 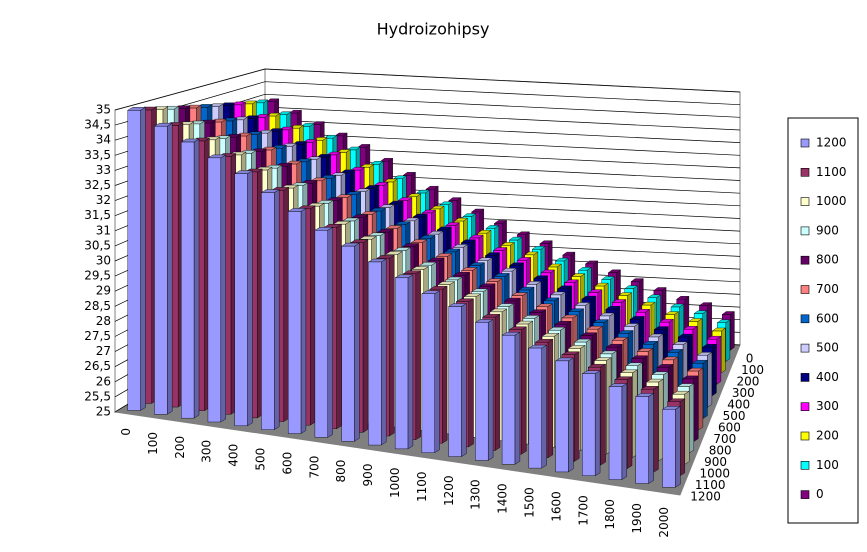 What do you see at coordinates (827, 260) in the screenshot?
I see `legend-label: 800` at bounding box center [827, 260].